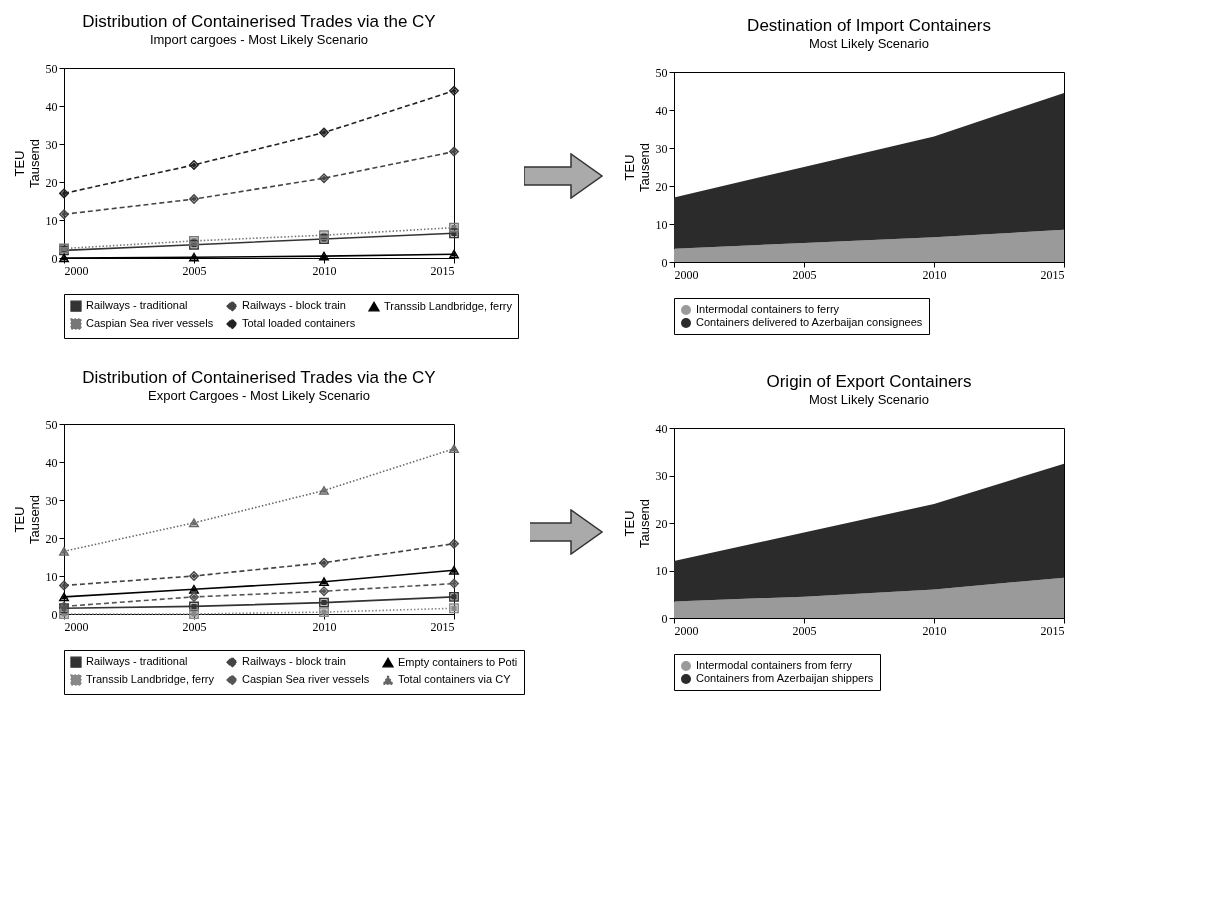 This screenshot has width=1228, height=914. What do you see at coordinates (768, 309) in the screenshot?
I see `legend-label: Intermodal containers to ferry` at bounding box center [768, 309].